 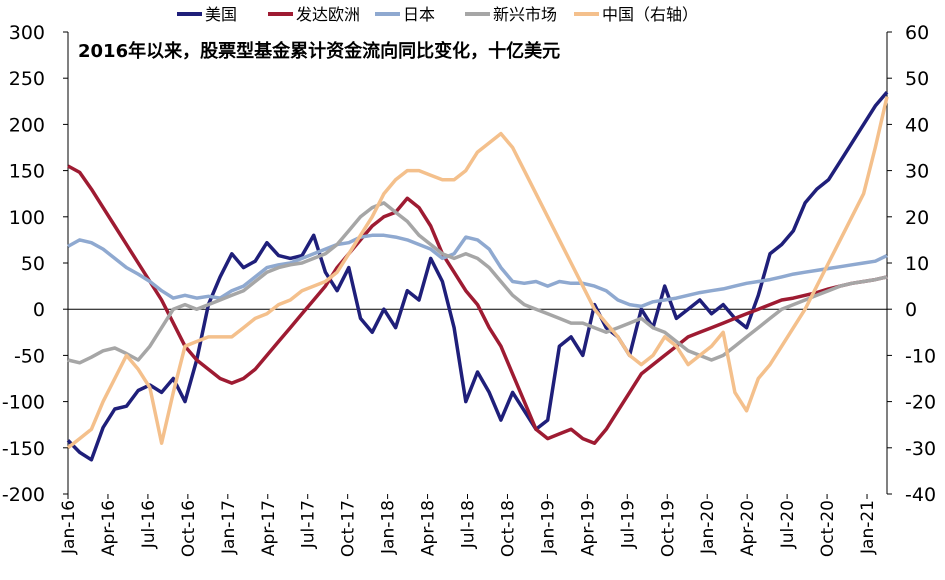 What do you see at coordinates (828, 528) in the screenshot?
I see `x-tick-label: Oct-20` at bounding box center [828, 528].